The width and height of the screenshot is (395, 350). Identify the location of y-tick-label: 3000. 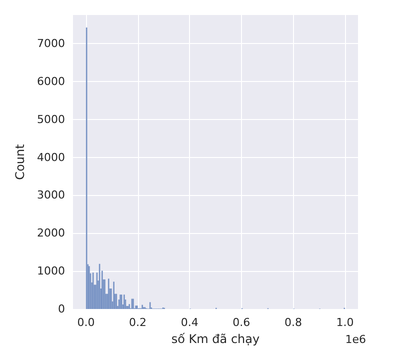
(51, 195).